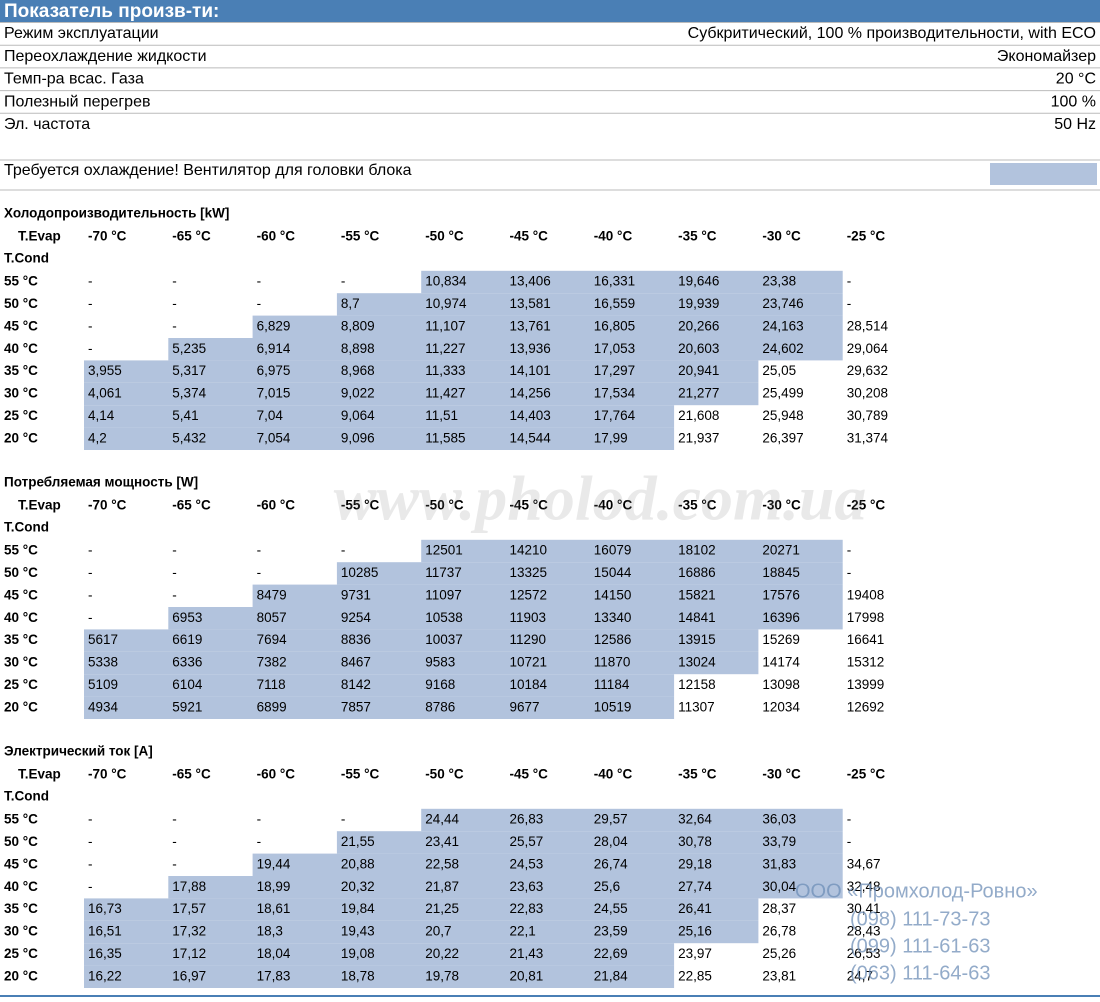  I want to click on column-header: -65 °C, so click(191, 505).